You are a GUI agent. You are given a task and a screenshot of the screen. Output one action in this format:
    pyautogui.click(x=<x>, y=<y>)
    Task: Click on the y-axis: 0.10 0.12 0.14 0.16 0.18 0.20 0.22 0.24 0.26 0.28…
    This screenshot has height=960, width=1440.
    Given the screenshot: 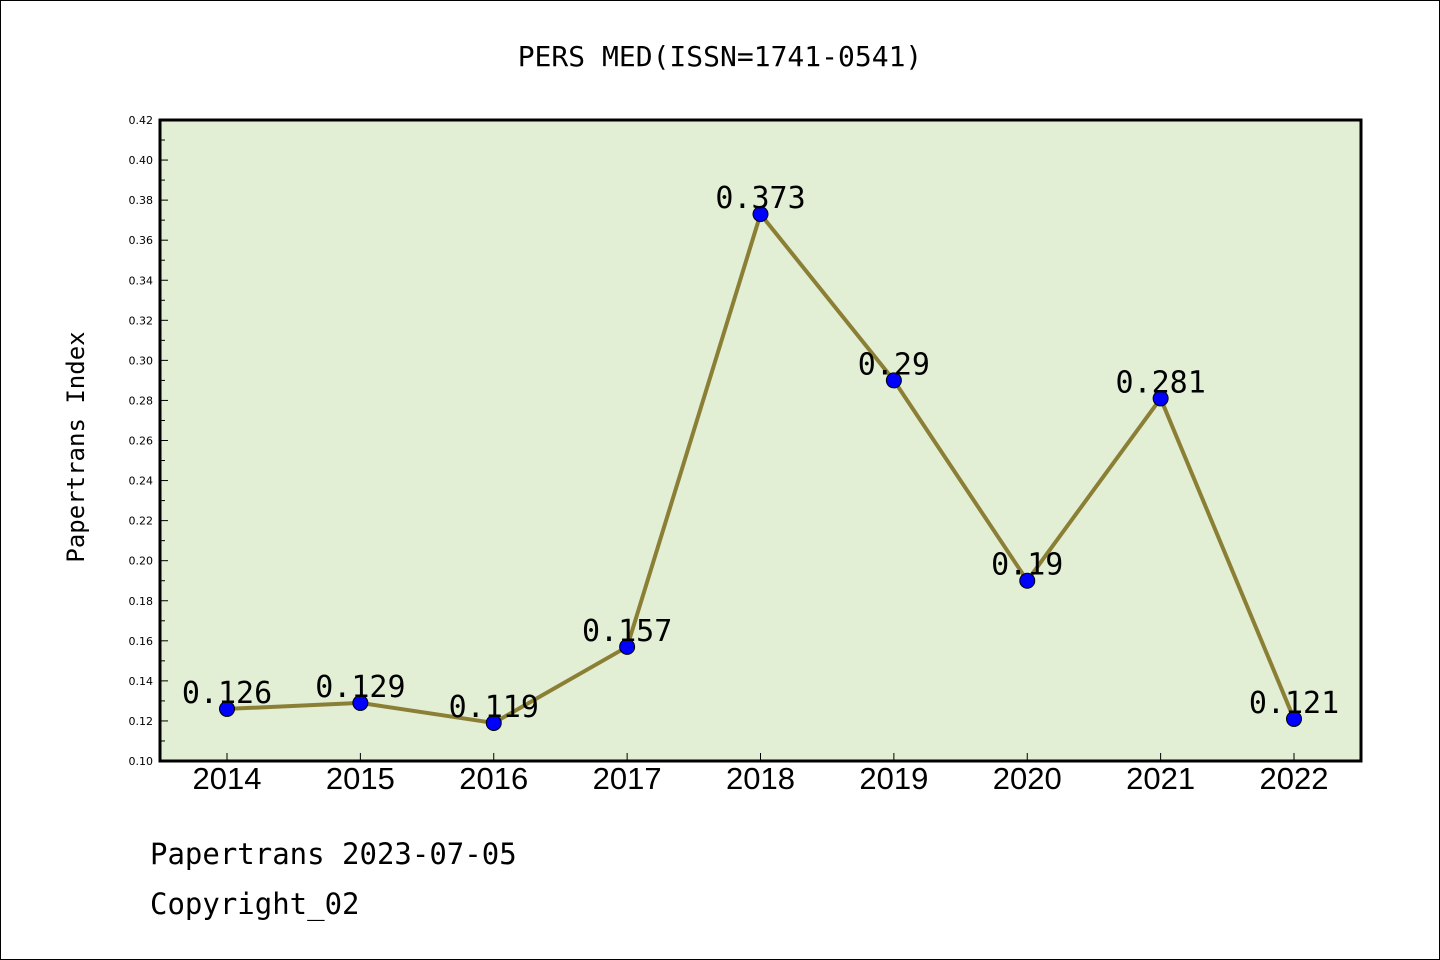 What is the action you would take?
    pyautogui.click(x=148, y=441)
    